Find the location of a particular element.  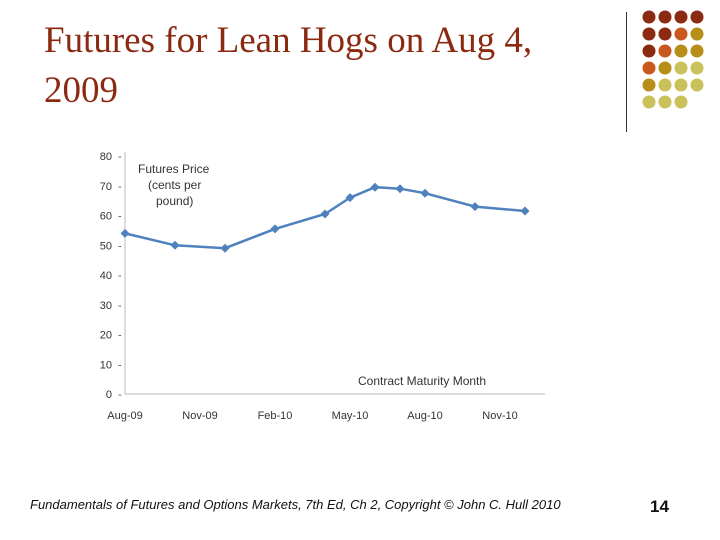

x-tick-label: Nov-09 is located at coordinates (199, 416).